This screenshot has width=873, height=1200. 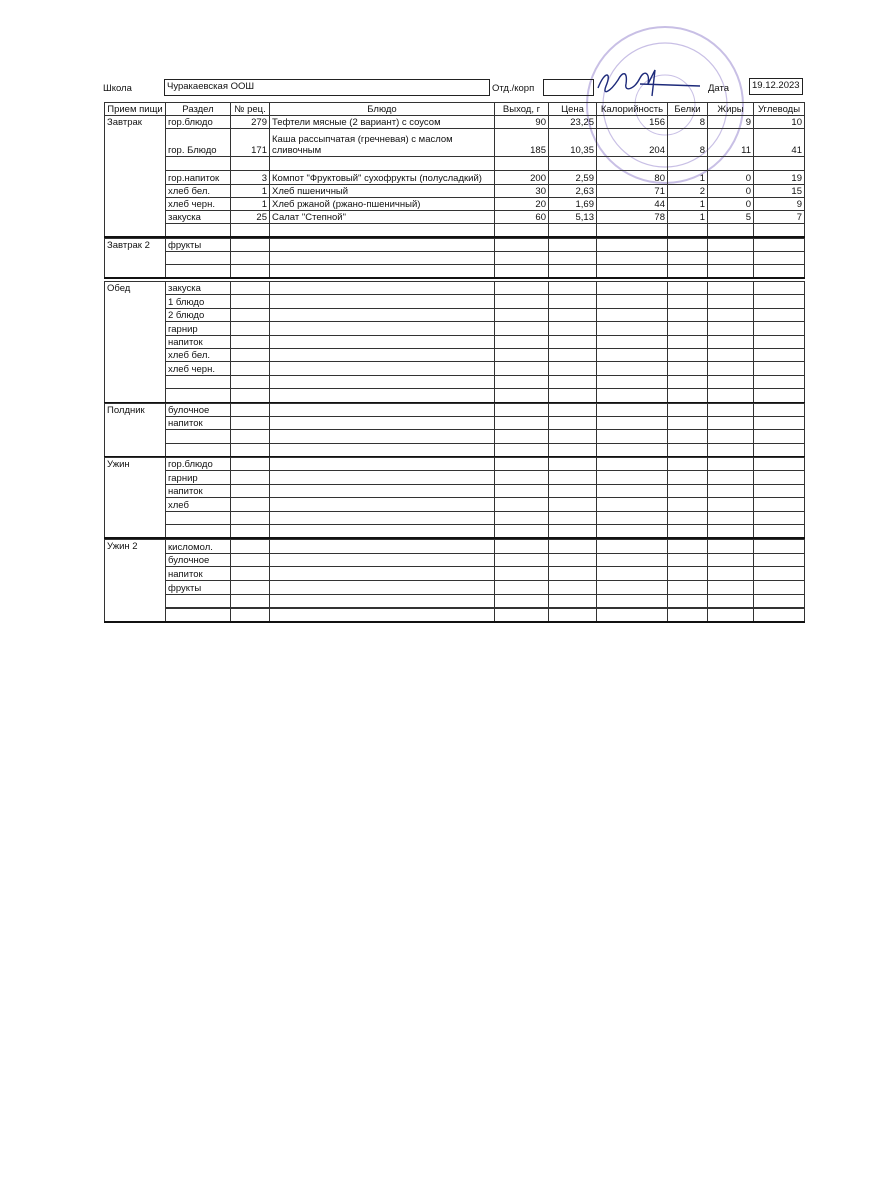 I want to click on cell-yield: 90, so click(x=521, y=122).